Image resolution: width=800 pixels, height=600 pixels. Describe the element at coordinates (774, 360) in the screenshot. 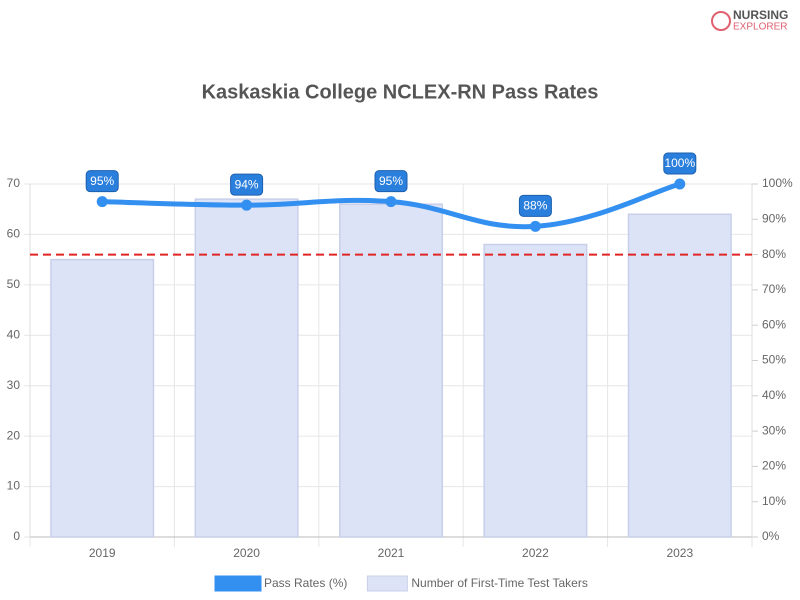

I see `y2-tick-label: 50%` at that location.